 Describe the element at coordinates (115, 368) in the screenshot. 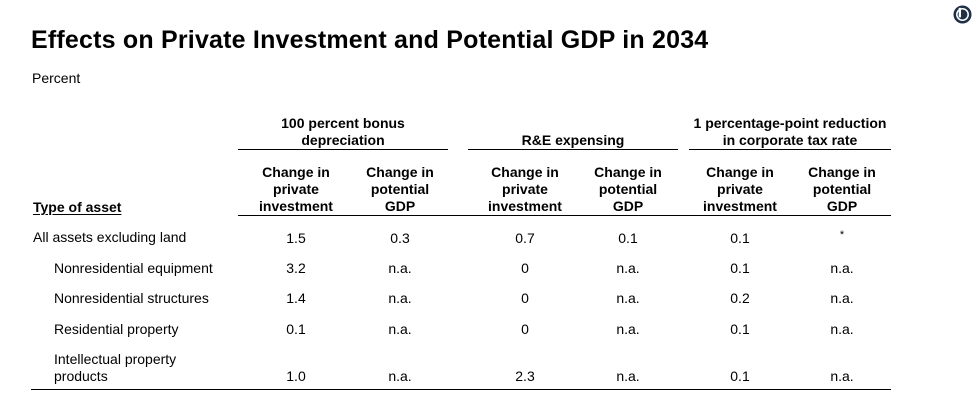

I see `row-label: Intellectual property products` at that location.